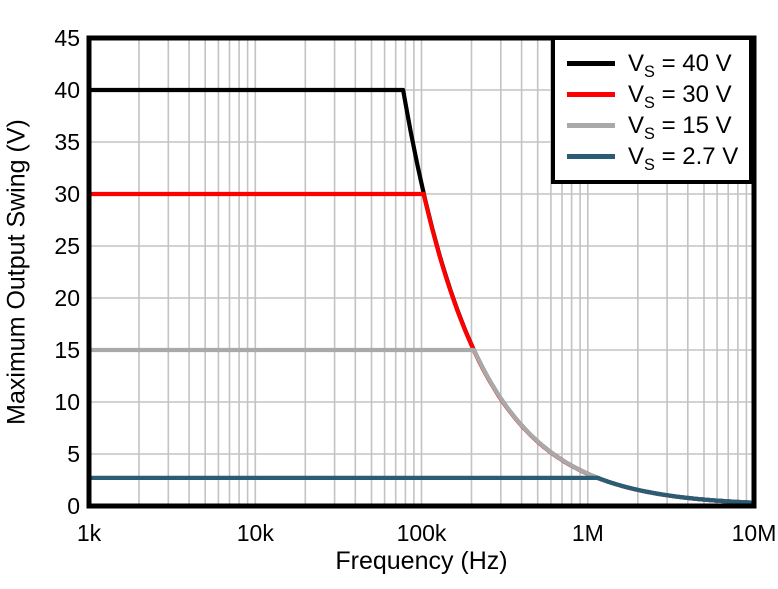 Image resolution: width=778 pixels, height=589 pixels. Describe the element at coordinates (67, 350) in the screenshot. I see `y-tick-label: 15` at that location.